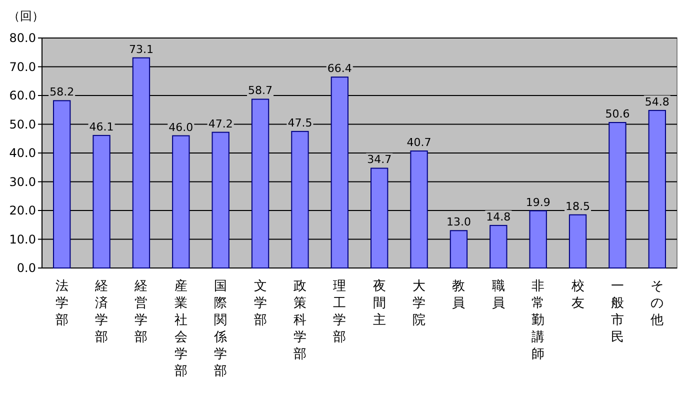 This screenshot has width=691, height=393. What do you see at coordinates (26, 16) in the screenshot?
I see `y-axis-title: （回）` at bounding box center [26, 16].